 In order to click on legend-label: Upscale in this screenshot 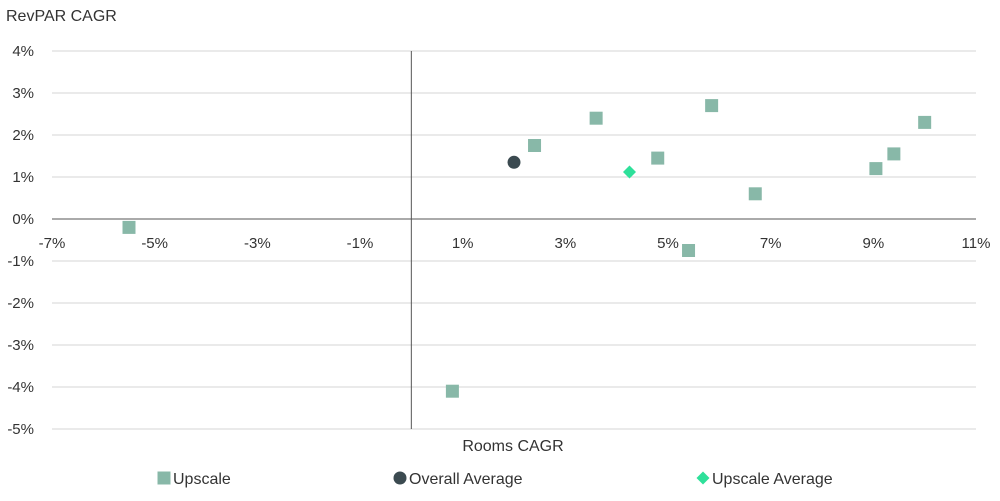, I will do `click(202, 479)`.